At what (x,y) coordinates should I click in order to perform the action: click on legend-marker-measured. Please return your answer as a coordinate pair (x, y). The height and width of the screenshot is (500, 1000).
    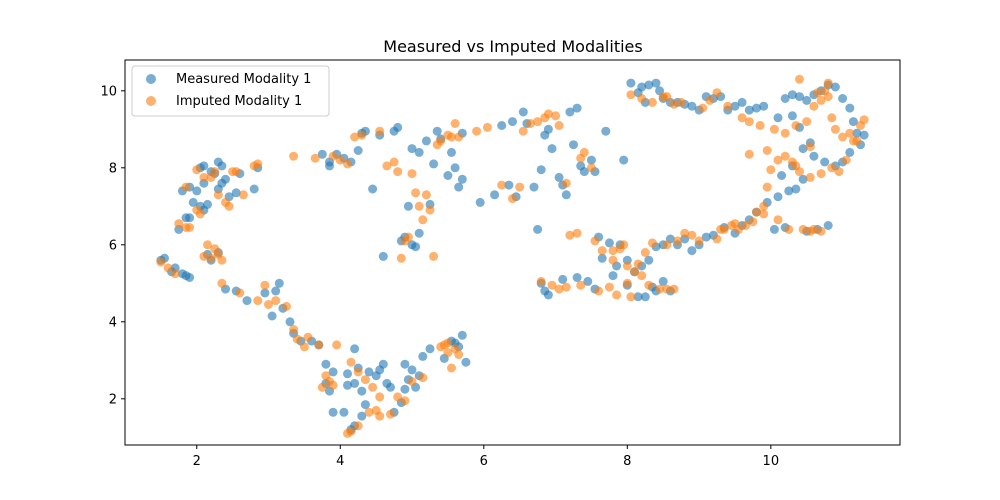
    Looking at the image, I should click on (151, 79).